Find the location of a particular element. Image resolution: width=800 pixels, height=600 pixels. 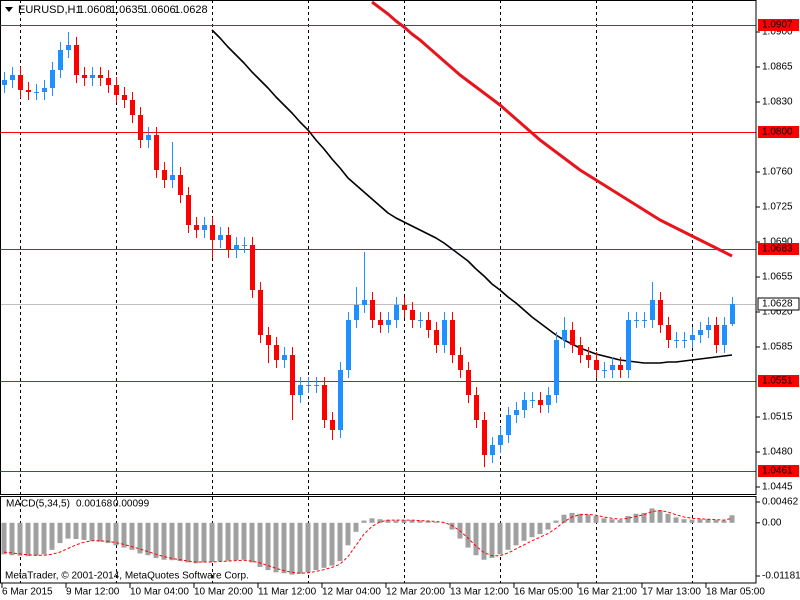

y-tick-label: 1.0760 is located at coordinates (777, 172).